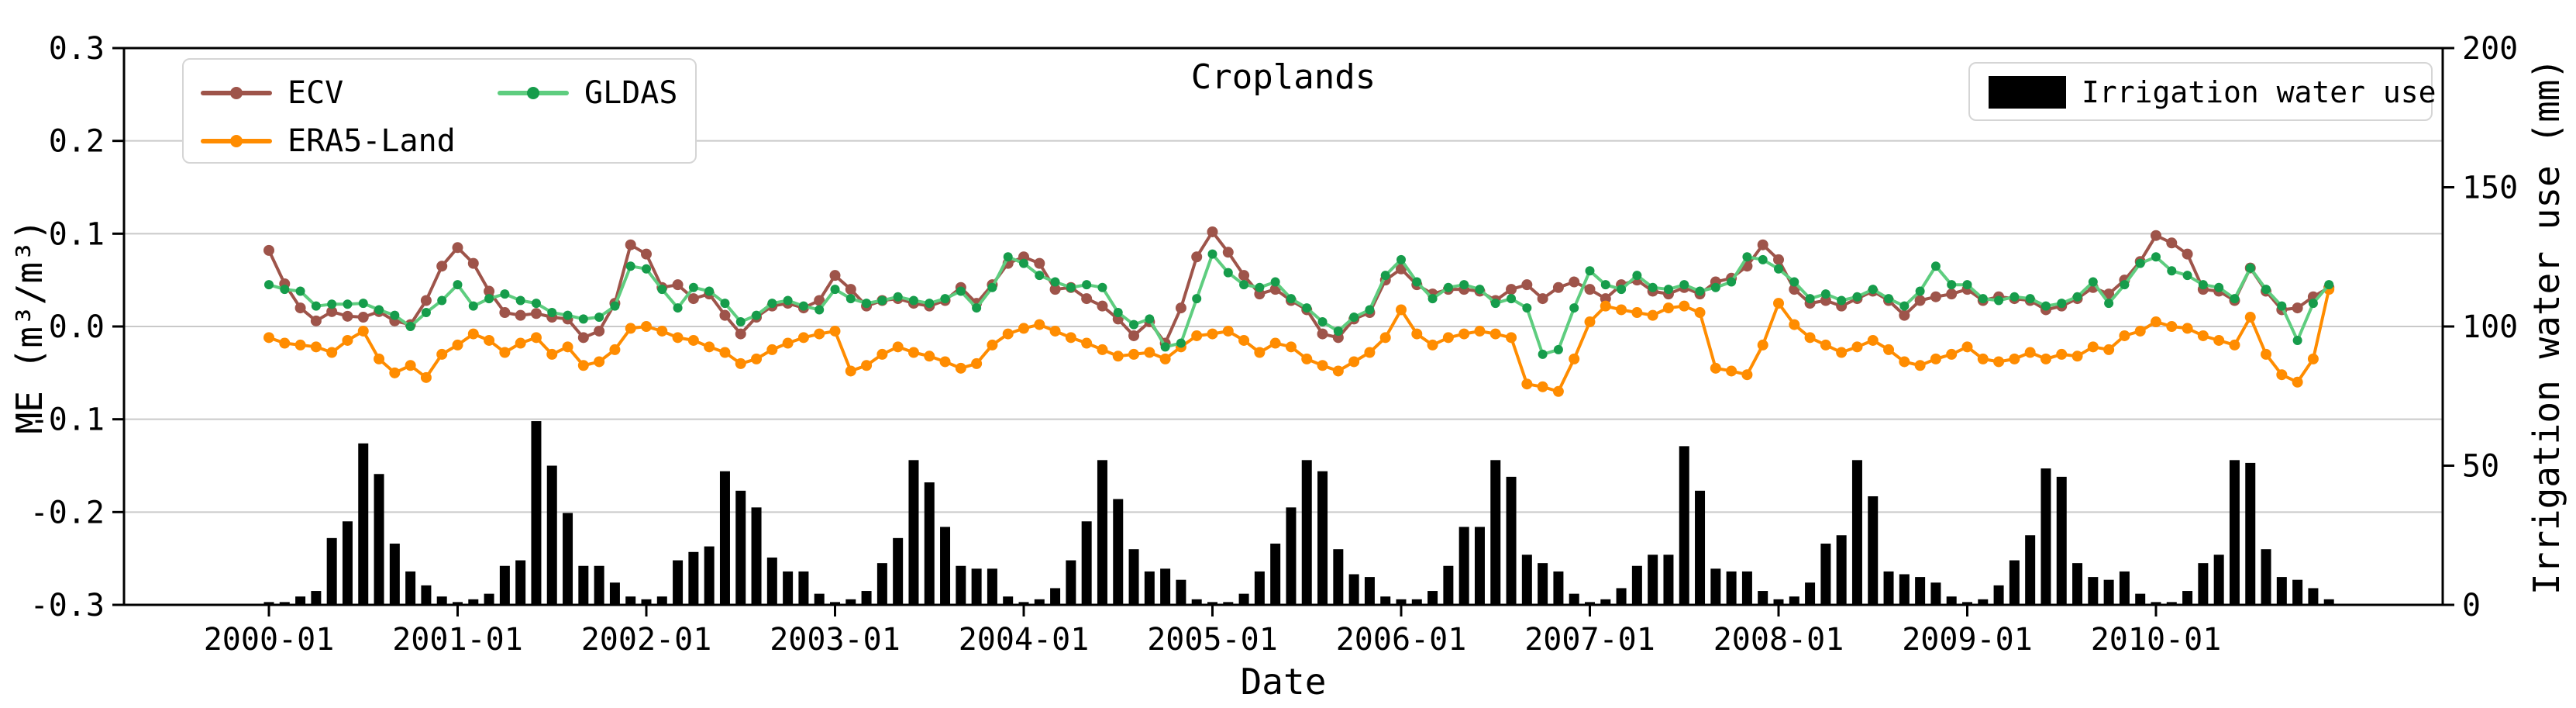  What do you see at coordinates (77, 49) in the screenshot?
I see `y-left-tick-label: 0.3` at bounding box center [77, 49].